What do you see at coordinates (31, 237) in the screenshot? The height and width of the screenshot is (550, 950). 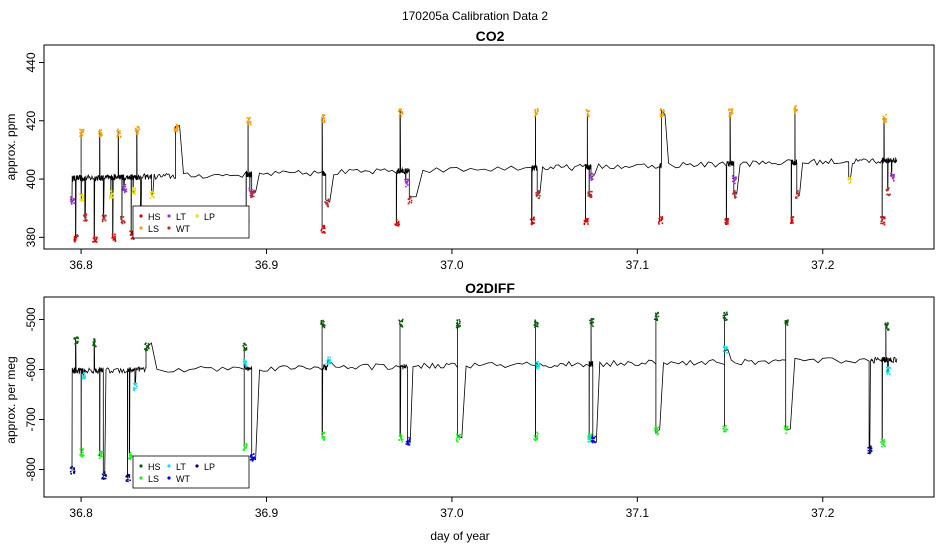 I see `co2-y-tick-label: 380` at bounding box center [31, 237].